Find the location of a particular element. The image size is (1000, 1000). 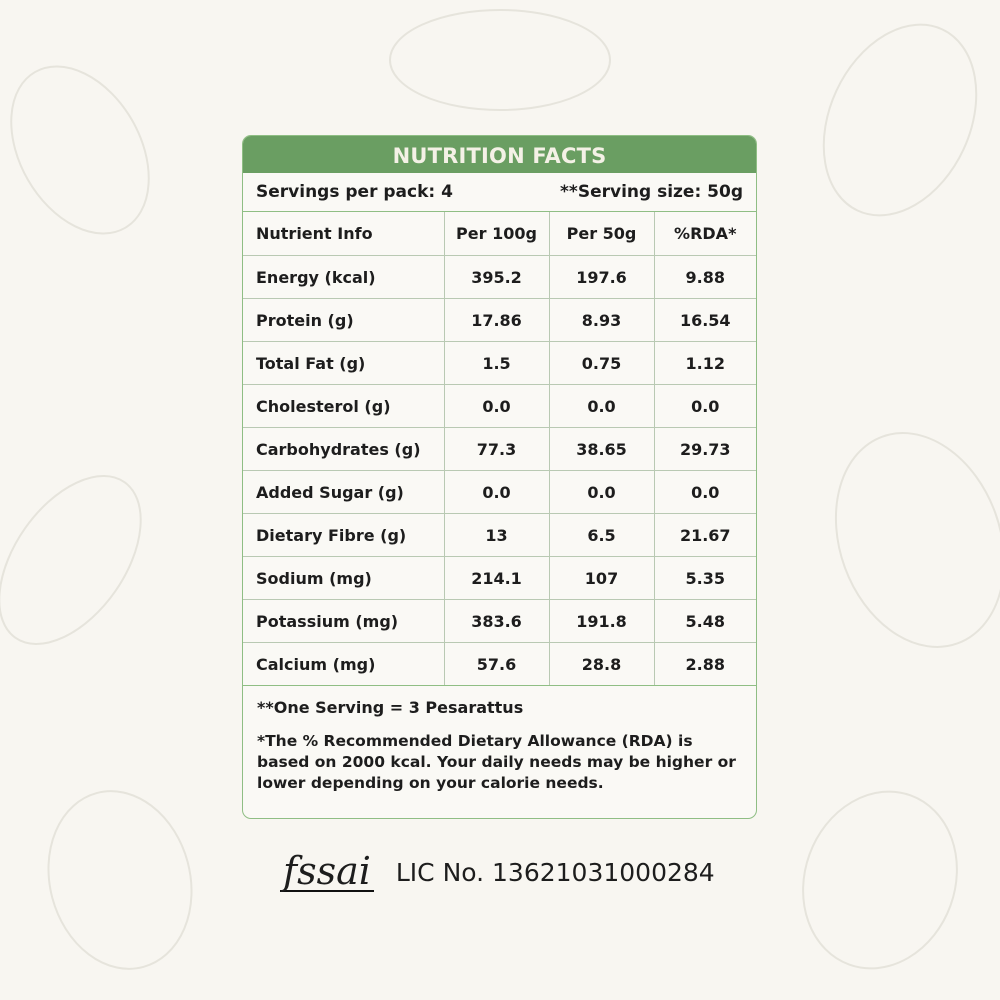

table-row: Sodium (mg) 214.1 107 5.35 is located at coordinates (499, 578).